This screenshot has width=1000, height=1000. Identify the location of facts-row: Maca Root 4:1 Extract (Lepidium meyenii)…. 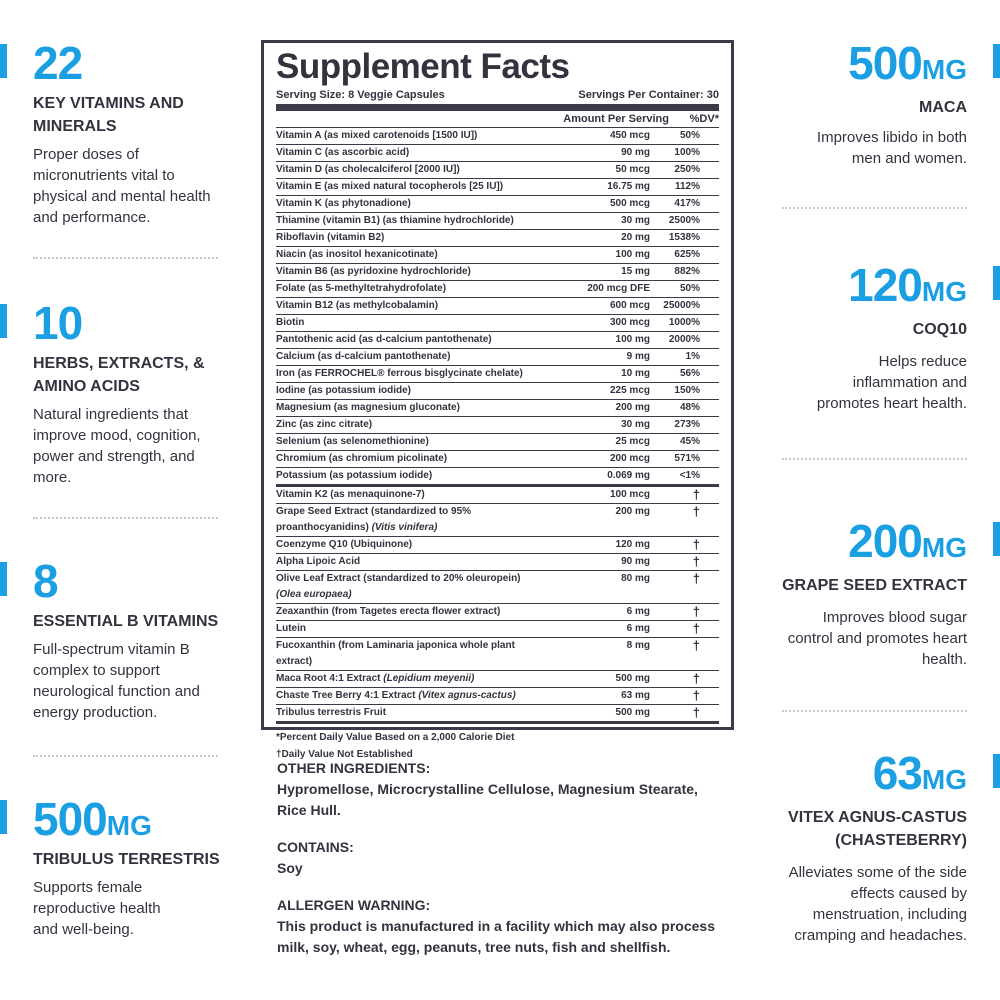
(497, 679).